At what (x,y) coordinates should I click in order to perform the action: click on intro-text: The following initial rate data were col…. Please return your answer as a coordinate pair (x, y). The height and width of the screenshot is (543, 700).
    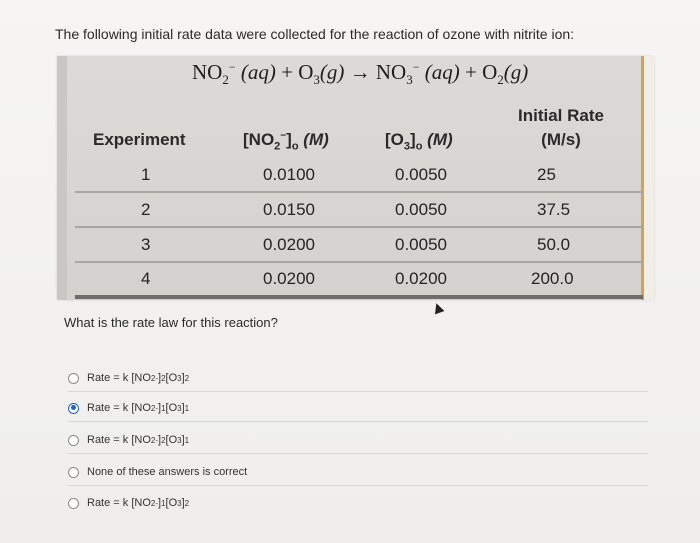
    Looking at the image, I should click on (315, 34).